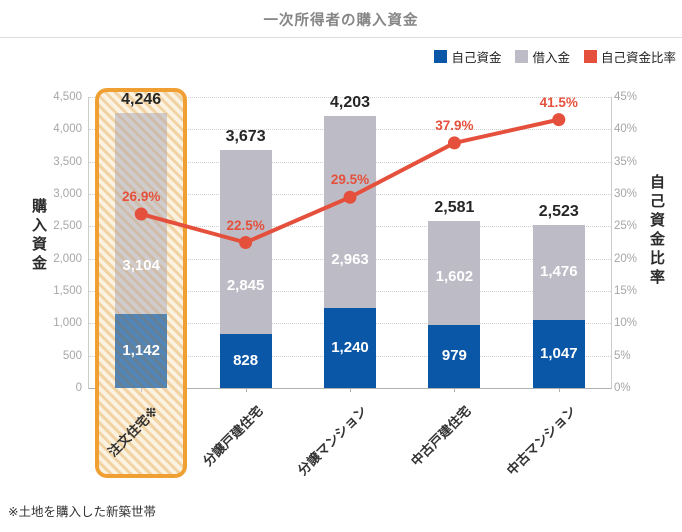 The height and width of the screenshot is (532, 682). What do you see at coordinates (72, 355) in the screenshot?
I see `y-left-tick-label: 500` at bounding box center [72, 355].